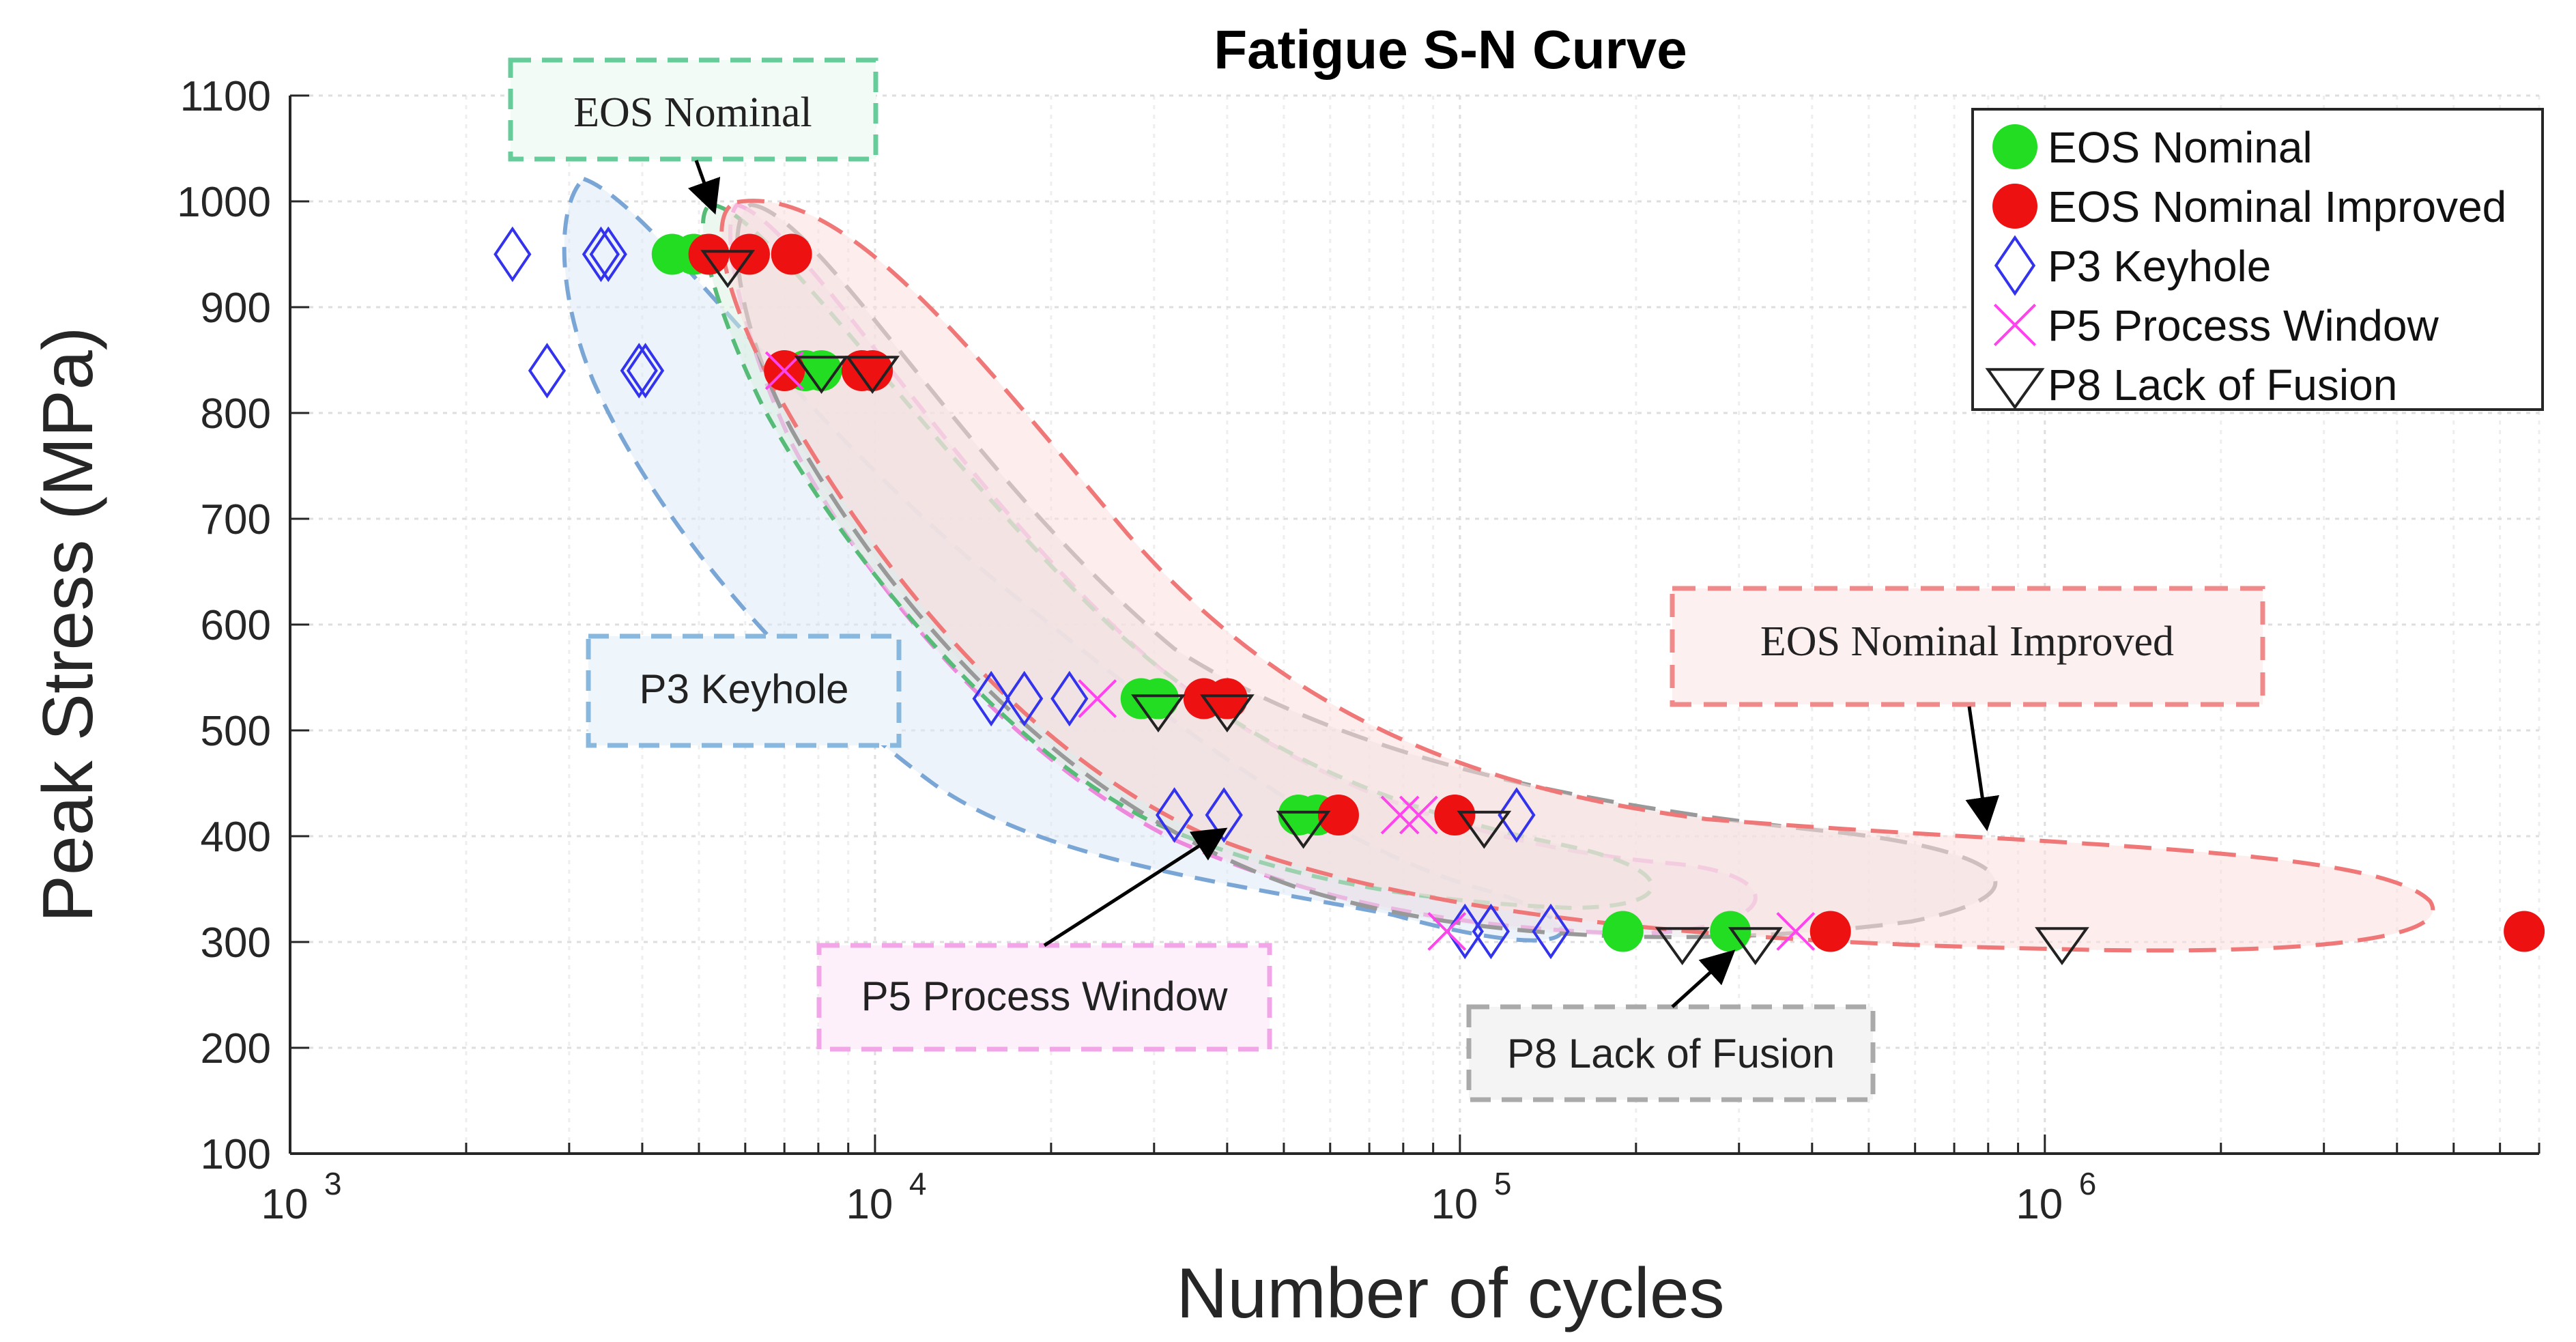 The height and width of the screenshot is (1342, 2576). I want to click on legend-item-eos-nominal-improved: EOS Nominal Improved, so click(2249, 207).